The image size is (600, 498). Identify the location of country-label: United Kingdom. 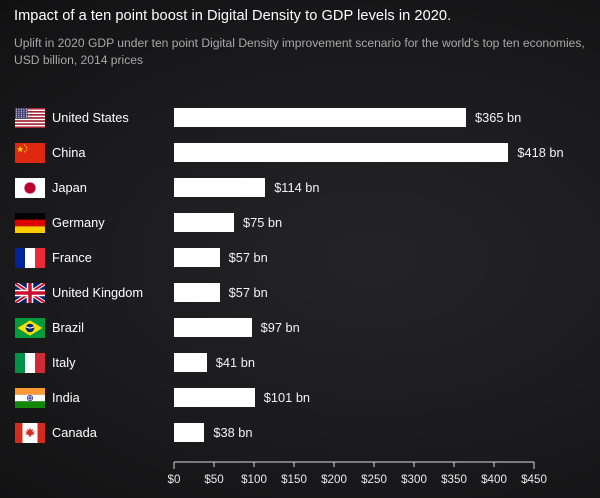
(98, 292).